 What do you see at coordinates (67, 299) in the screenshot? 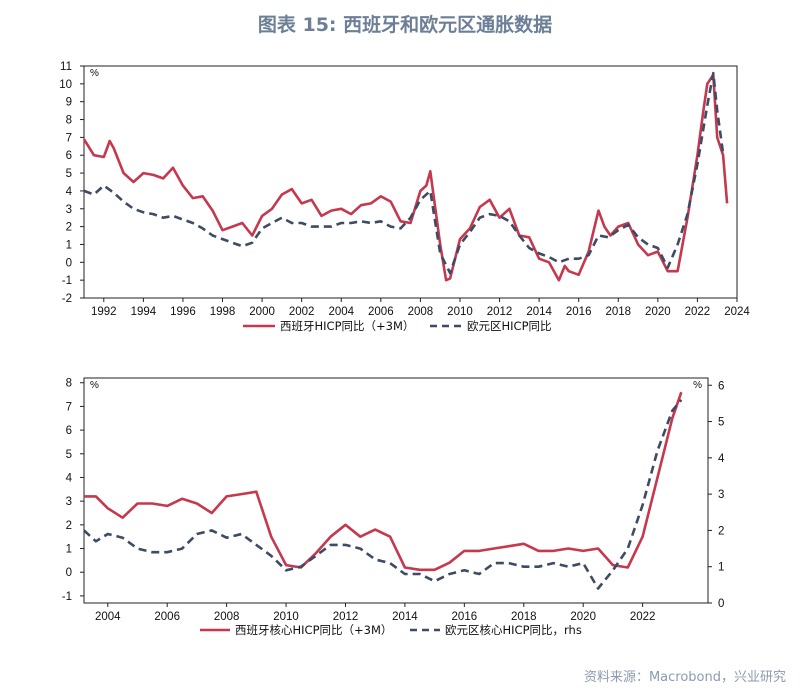
I see `y-tick-label: -2` at bounding box center [67, 299].